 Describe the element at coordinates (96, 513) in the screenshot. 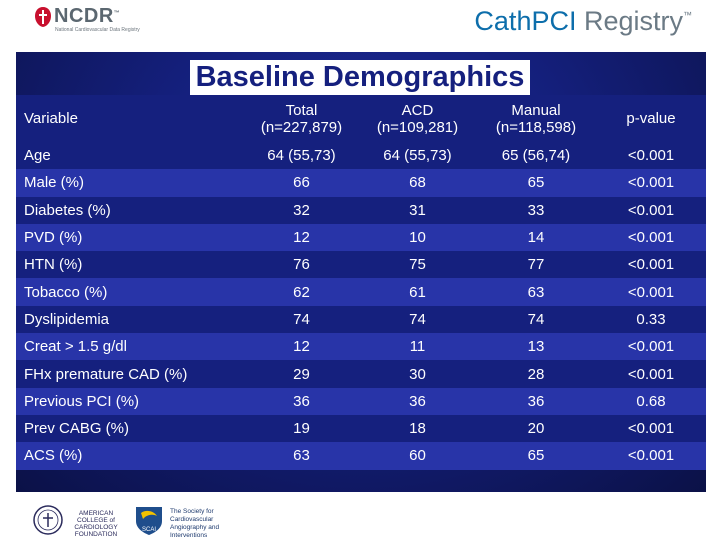

I see `acc-line: AMERICAN` at that location.